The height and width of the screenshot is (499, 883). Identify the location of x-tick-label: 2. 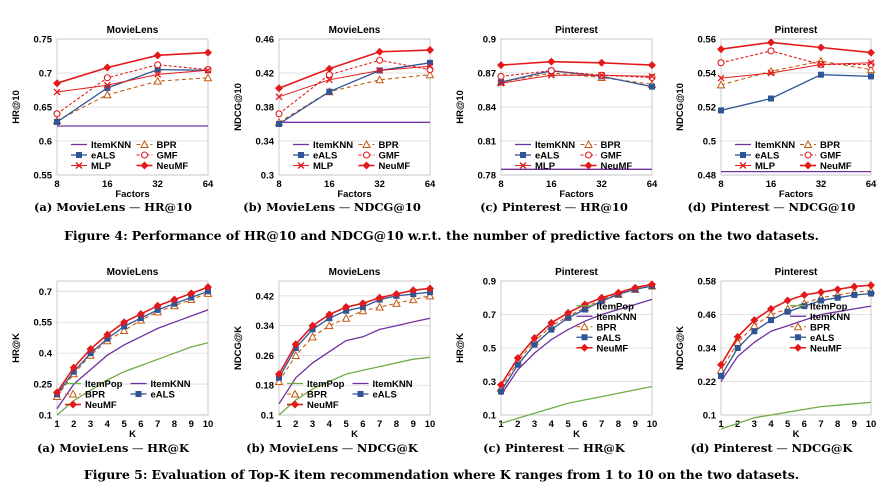
(737, 424).